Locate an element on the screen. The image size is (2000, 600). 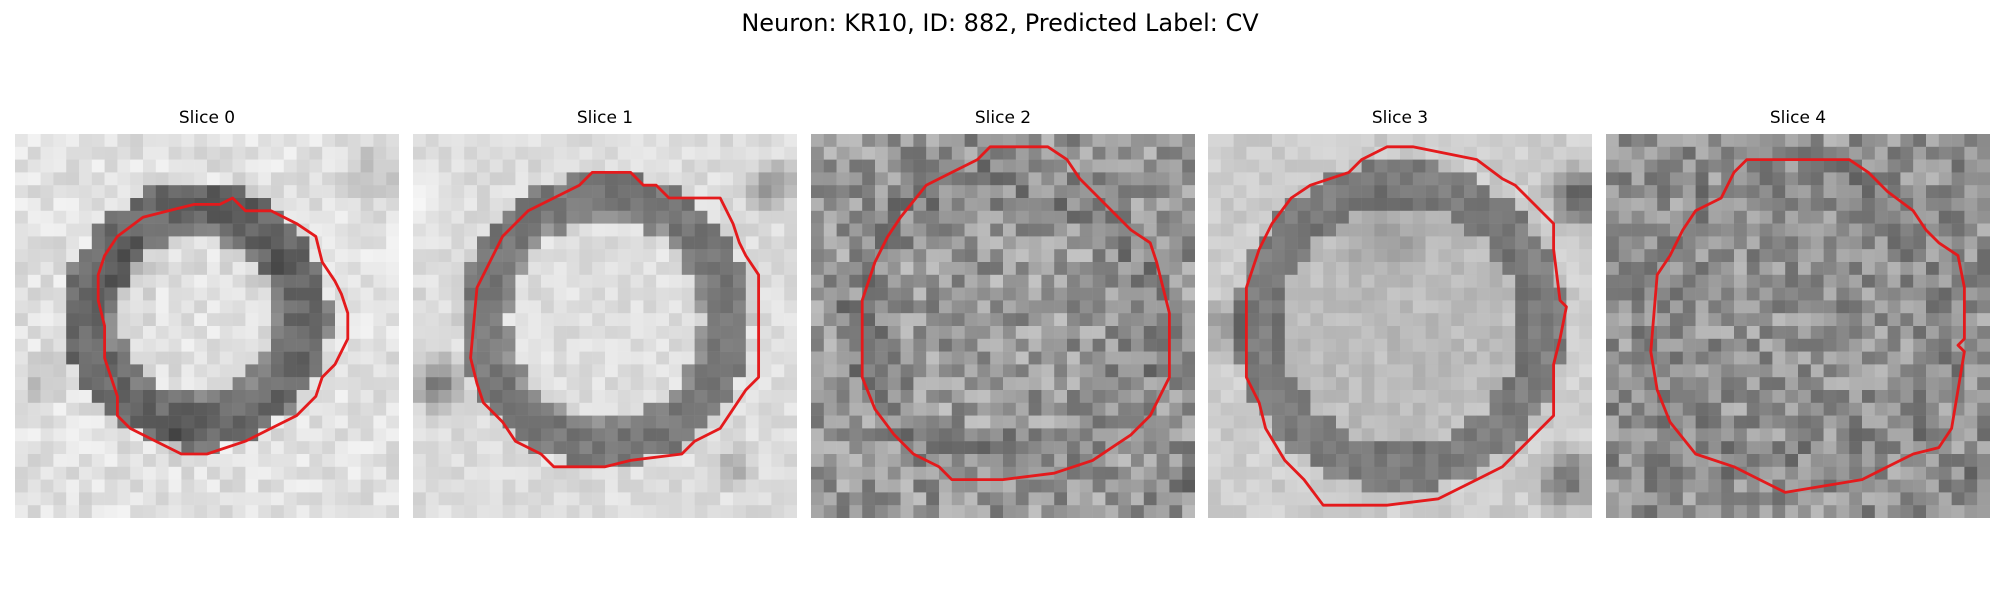
slice-title: Slice 0 is located at coordinates (207, 118).